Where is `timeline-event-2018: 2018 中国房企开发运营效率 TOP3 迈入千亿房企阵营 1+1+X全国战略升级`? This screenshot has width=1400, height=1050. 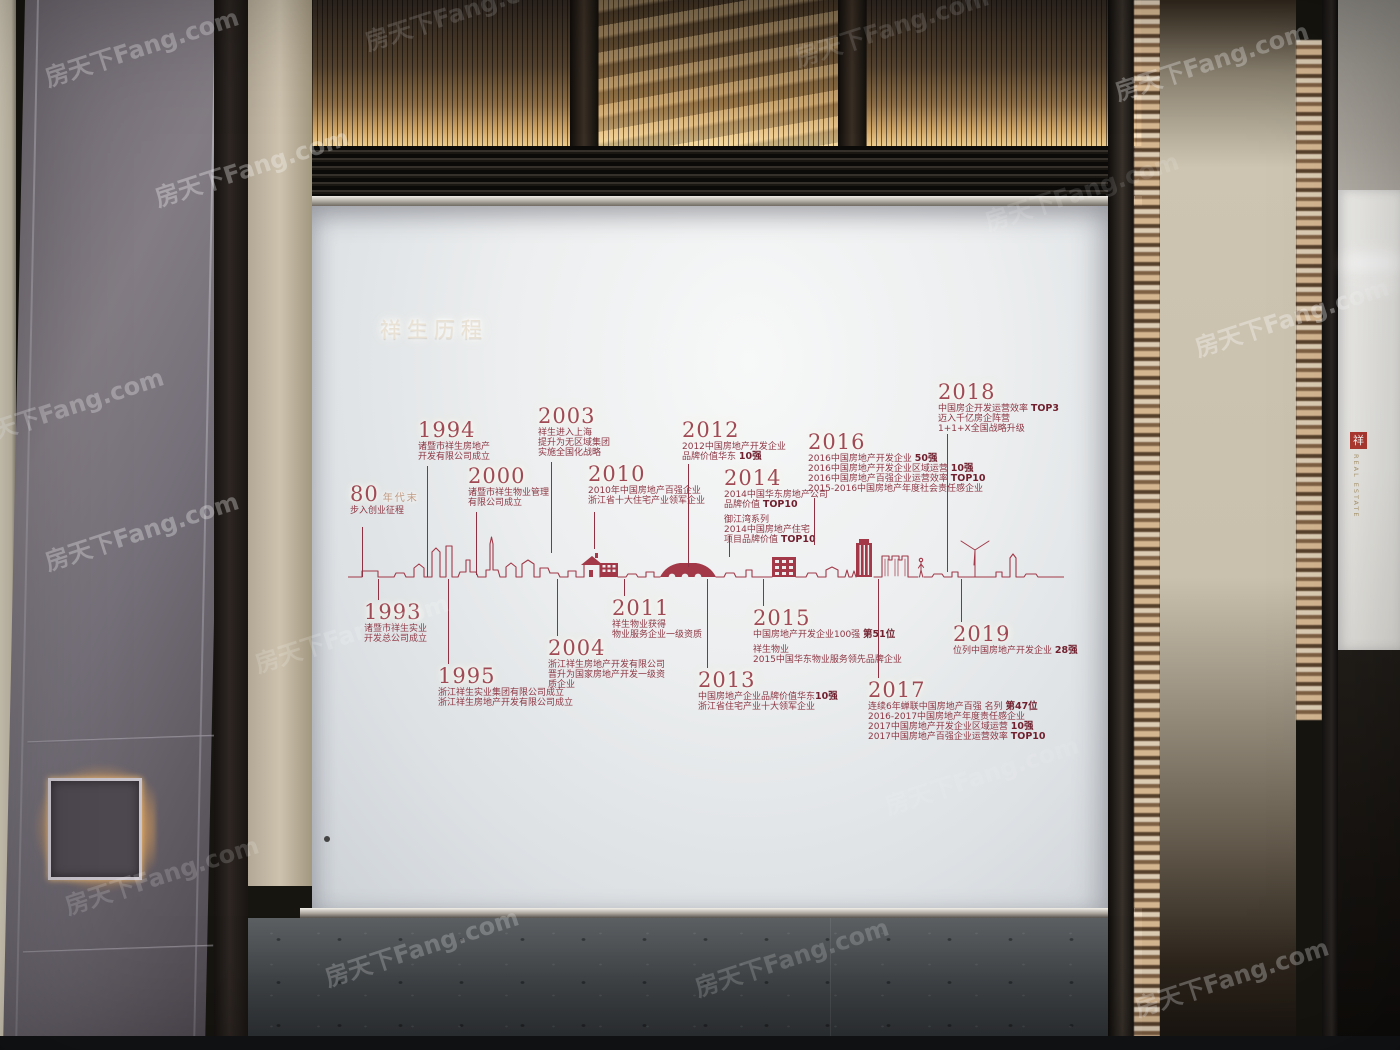 timeline-event-2018: 2018 中国房企开发运营效率 TOP3 迈入千亿房企阵营 1+1+X全国战略升级 is located at coordinates (998, 407).